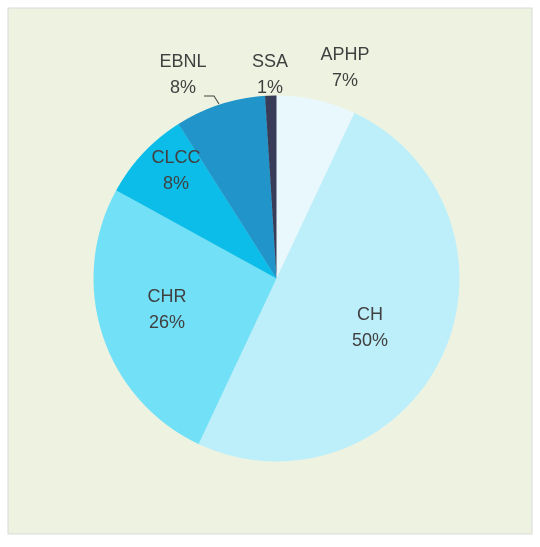 The height and width of the screenshot is (547, 540). What do you see at coordinates (212, 100) in the screenshot?
I see `leader-line` at bounding box center [212, 100].